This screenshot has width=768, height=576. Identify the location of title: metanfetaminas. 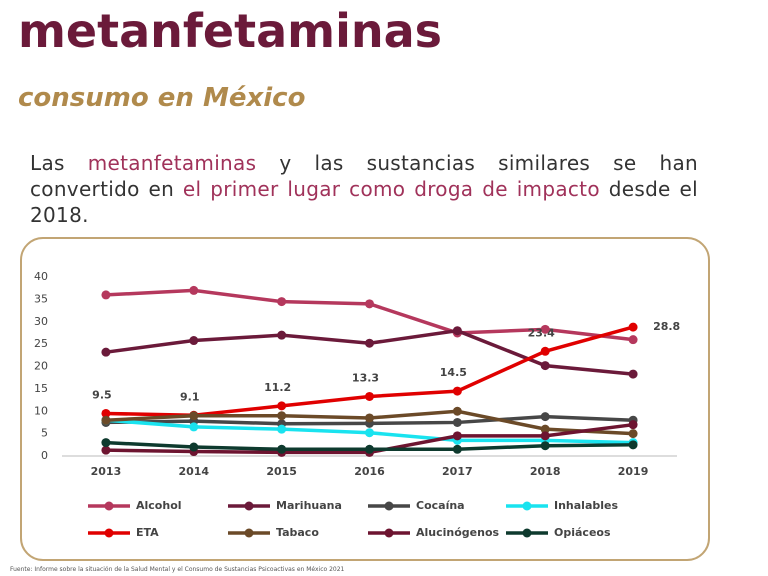
(230, 31).